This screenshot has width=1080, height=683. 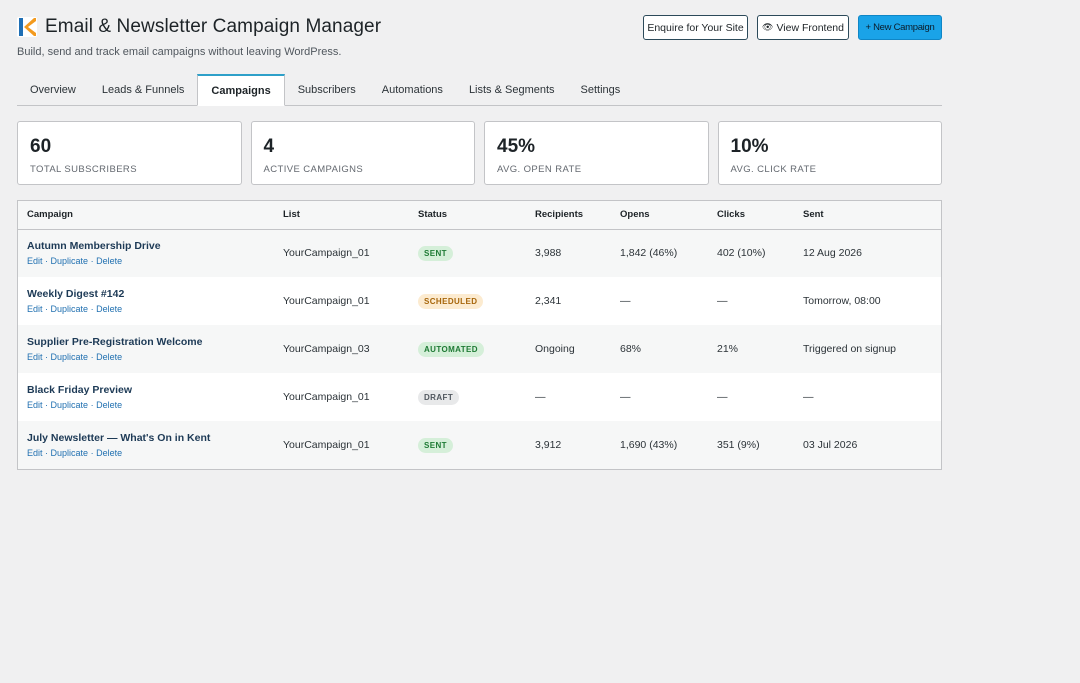 What do you see at coordinates (900, 27) in the screenshot?
I see `new-campaign-button: + New Campaign` at bounding box center [900, 27].